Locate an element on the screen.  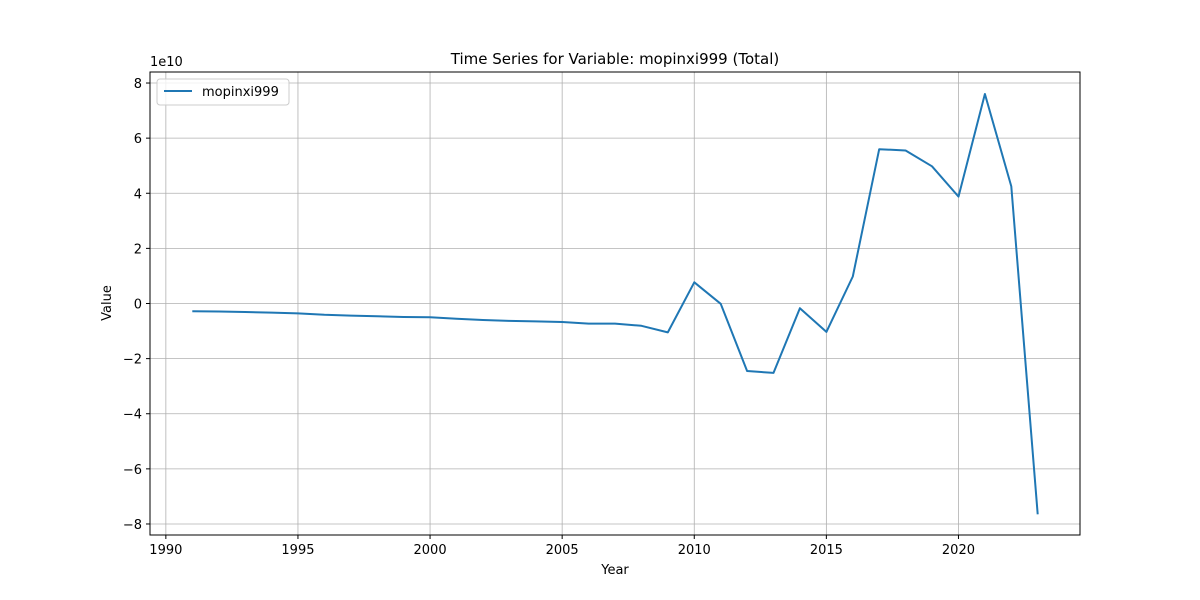
y-tick-label: −2 is located at coordinates (132, 360).